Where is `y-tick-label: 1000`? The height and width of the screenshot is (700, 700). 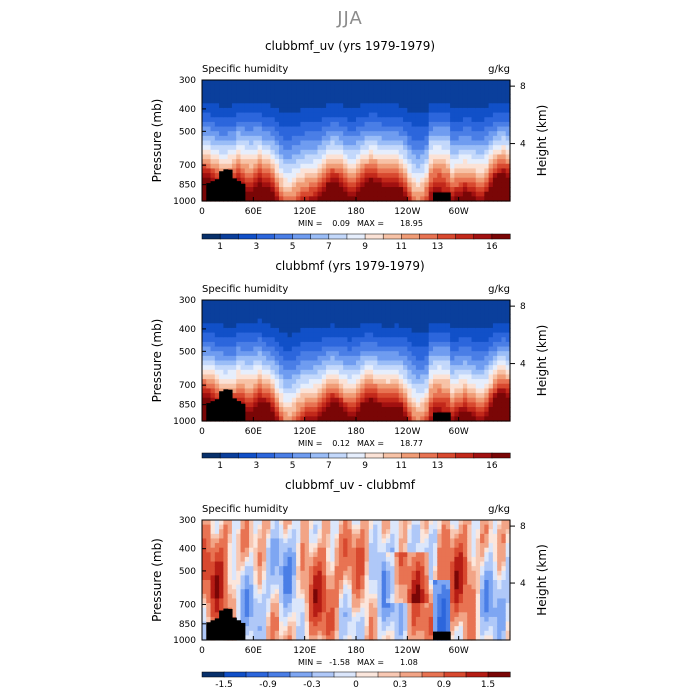
y-tick-label: 1000 is located at coordinates (184, 422).